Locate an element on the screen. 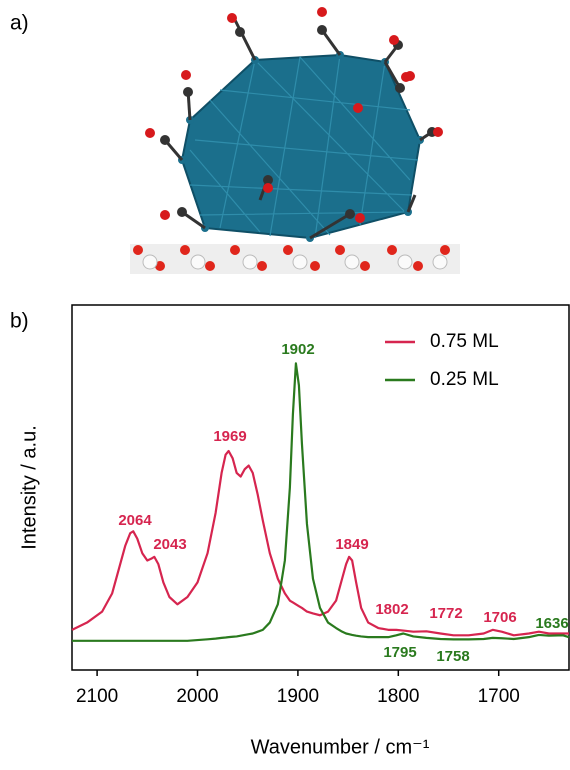 Image resolution: width=570 pixels, height=770 pixels. legend-label: 0.25 ML is located at coordinates (464, 379).